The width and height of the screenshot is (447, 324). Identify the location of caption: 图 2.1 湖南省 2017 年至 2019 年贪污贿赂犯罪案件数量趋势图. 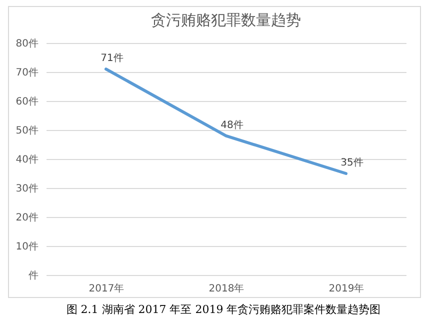
(223, 309).